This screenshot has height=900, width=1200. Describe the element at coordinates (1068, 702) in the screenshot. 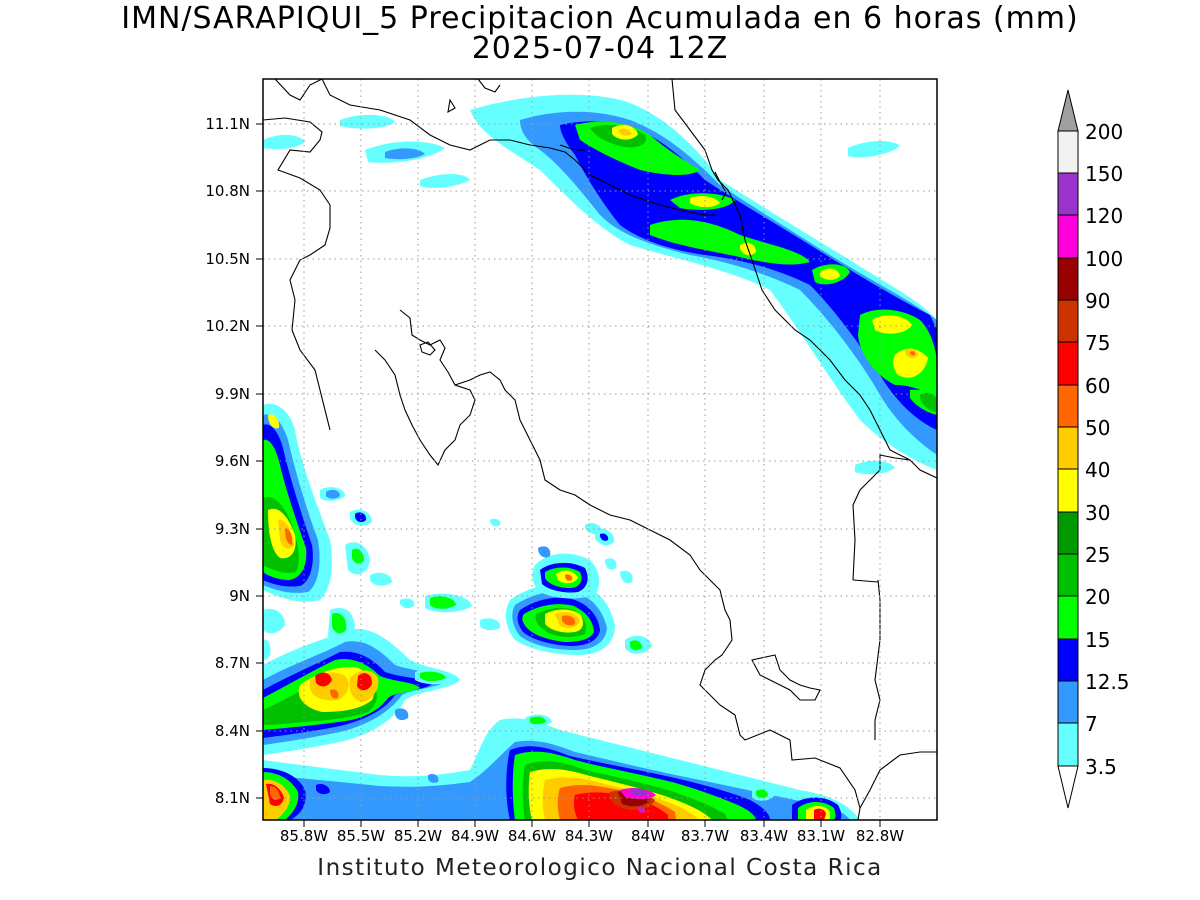

I see `colorbar-swatch-12.5` at that location.